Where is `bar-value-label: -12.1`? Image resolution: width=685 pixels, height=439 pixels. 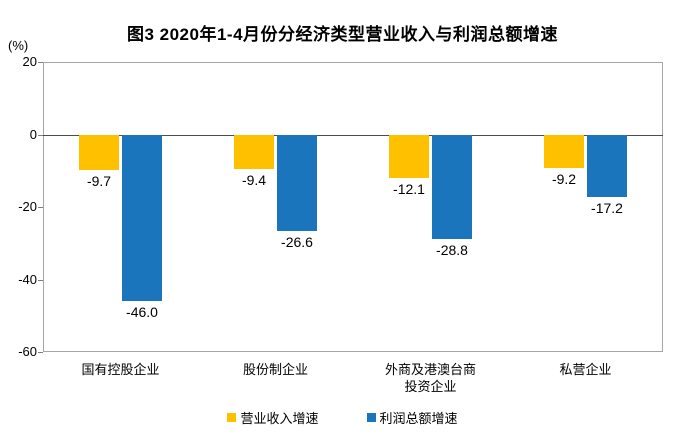 bar-value-label: -12.1 is located at coordinates (409, 189).